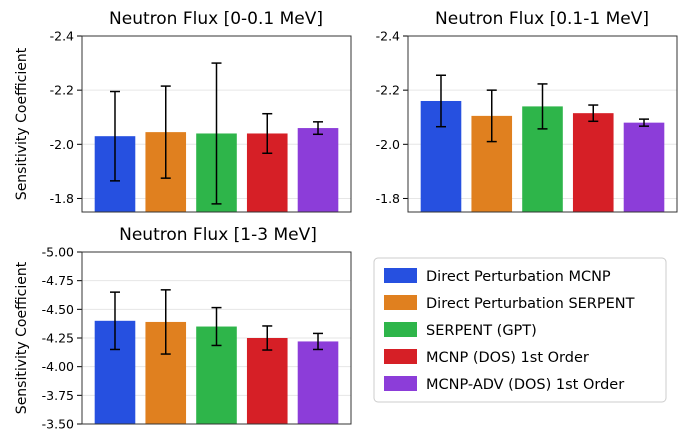  Describe the element at coordinates (507, 358) in the screenshot. I see `legend-label: MCNP (DOS) 1st Order` at that location.